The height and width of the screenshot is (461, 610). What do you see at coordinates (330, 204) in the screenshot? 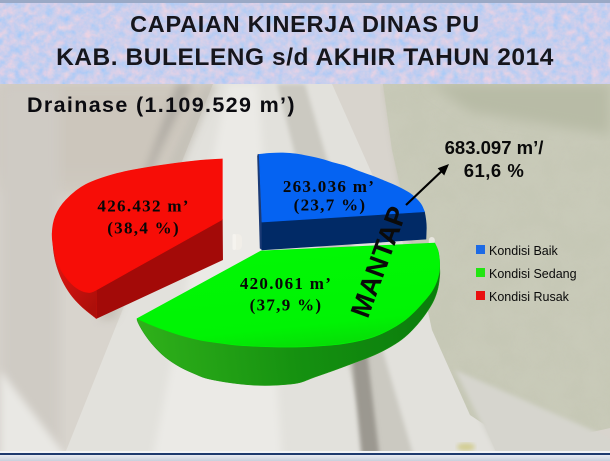
I see `svg-text: (23,7 %)` at bounding box center [330, 204].